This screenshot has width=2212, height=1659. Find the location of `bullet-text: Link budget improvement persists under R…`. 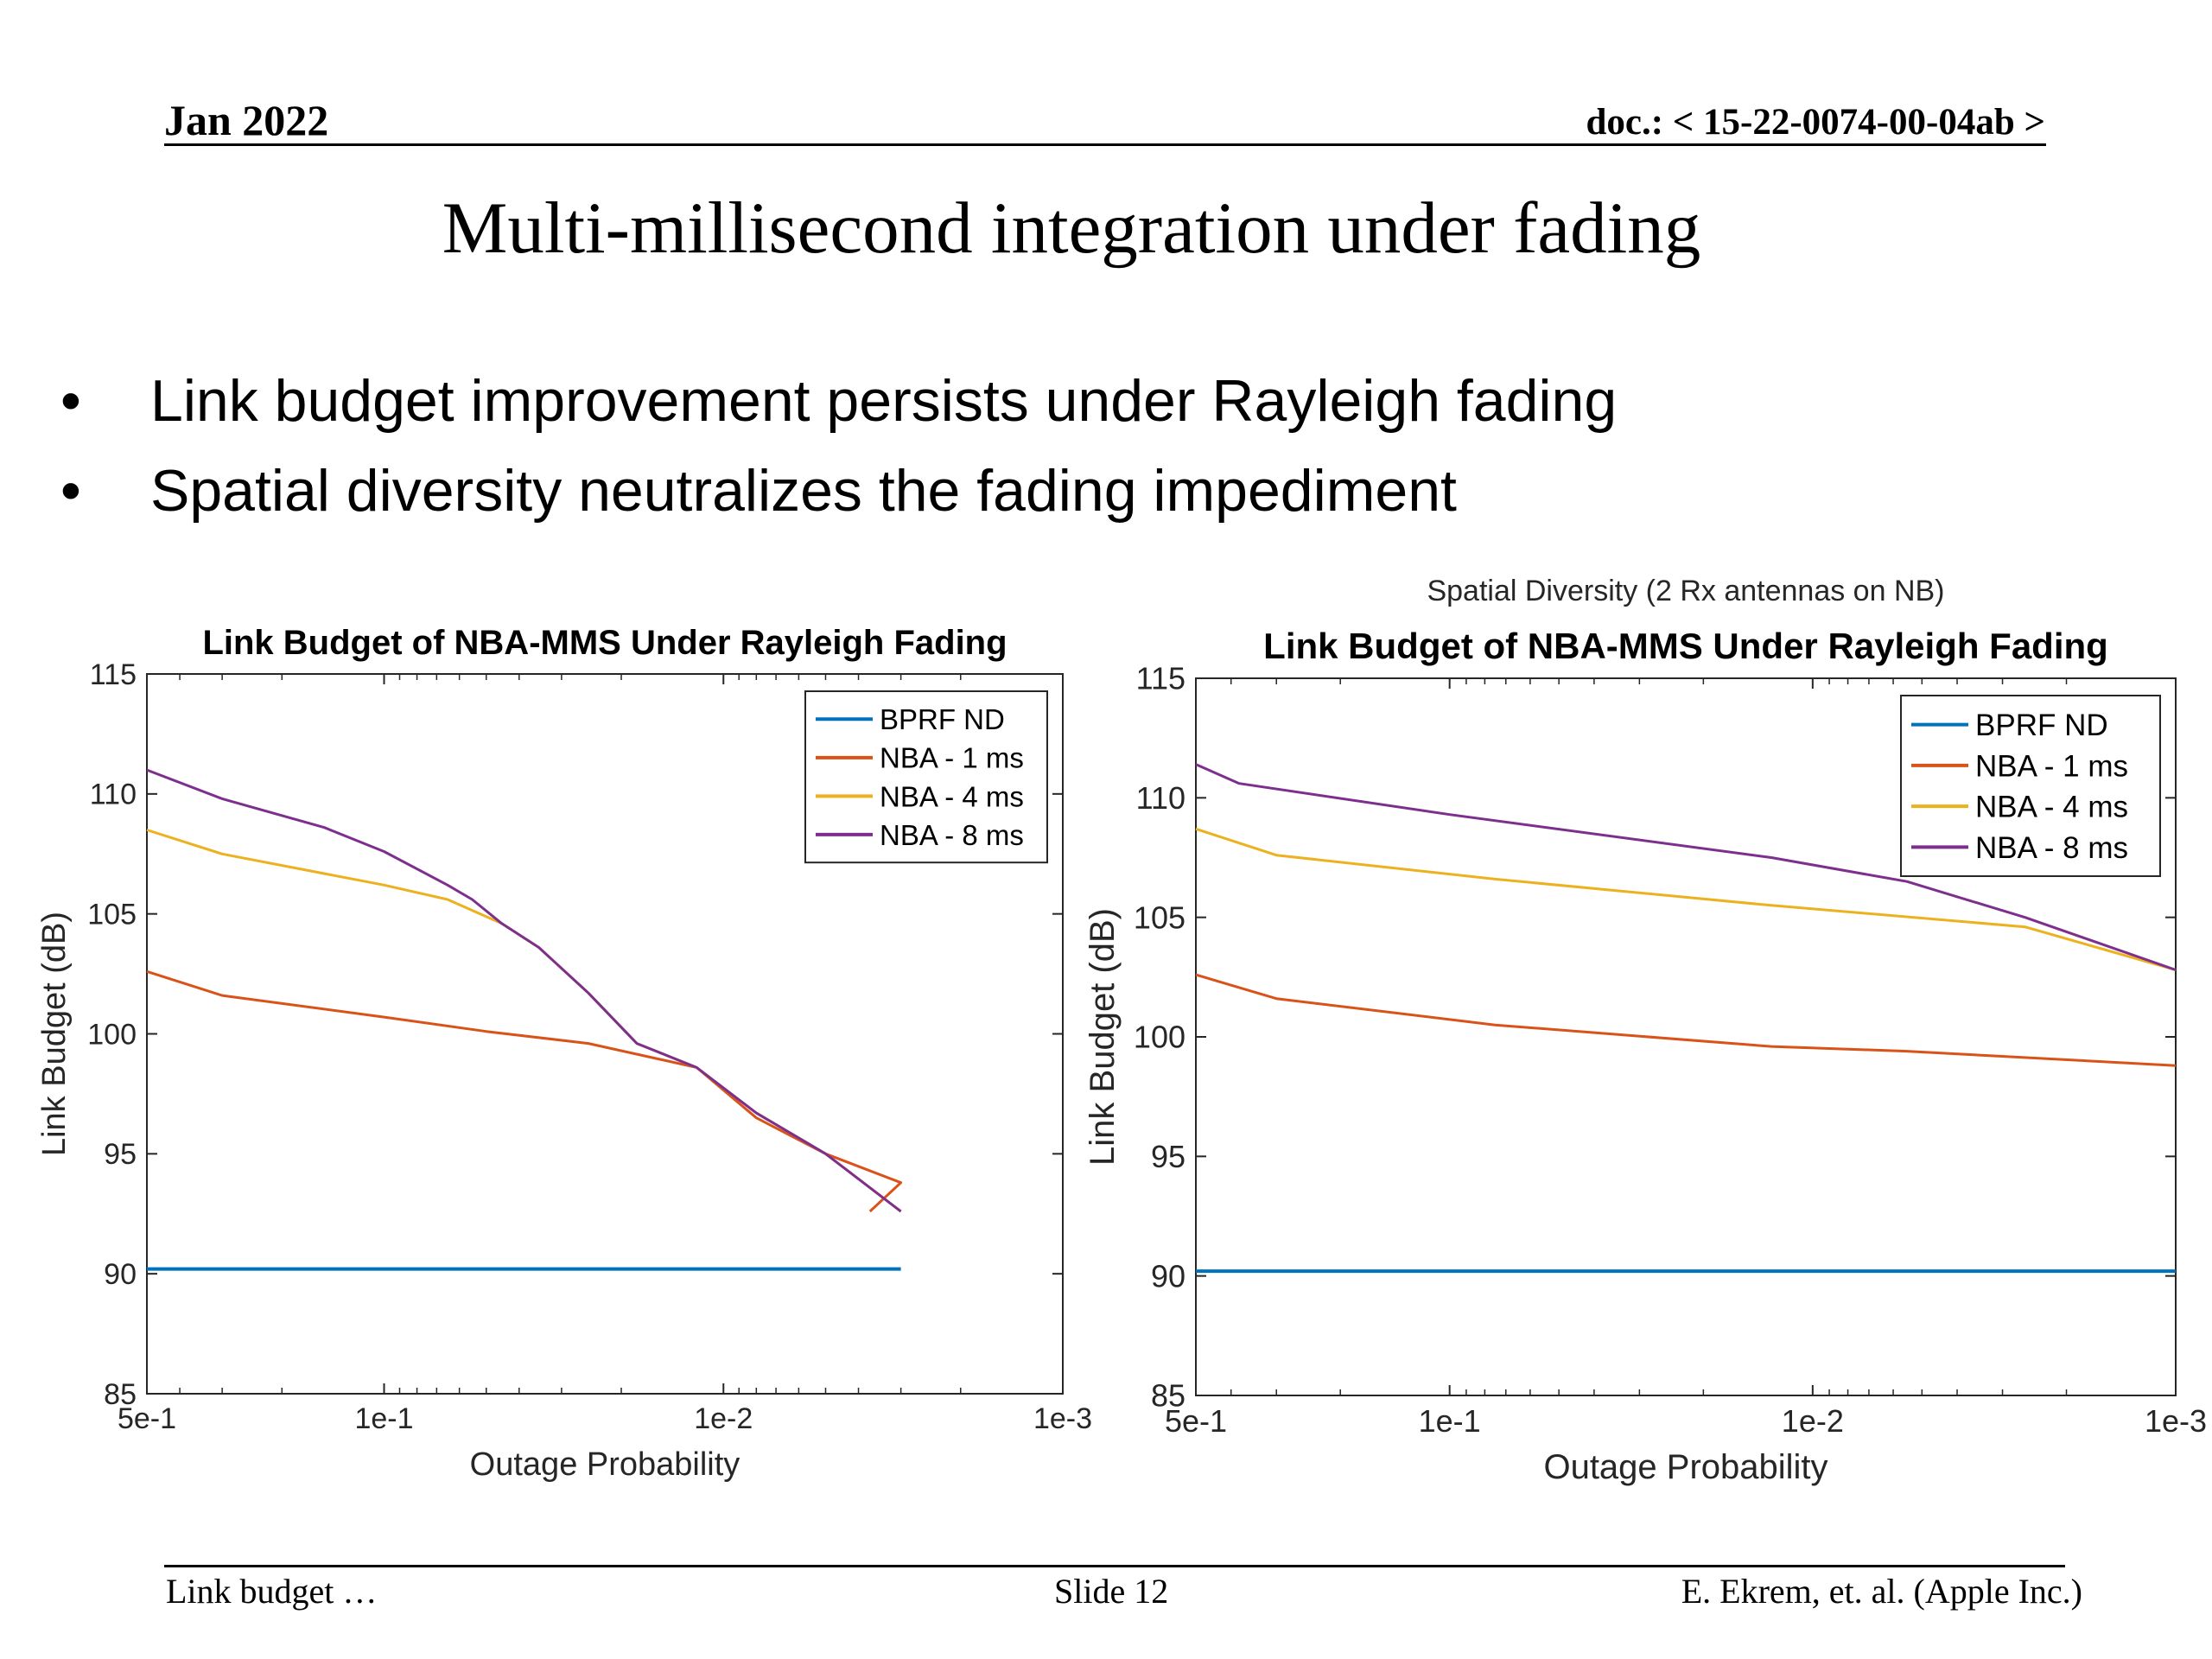

bullet-text: Link budget improvement persists under R… is located at coordinates (884, 401).